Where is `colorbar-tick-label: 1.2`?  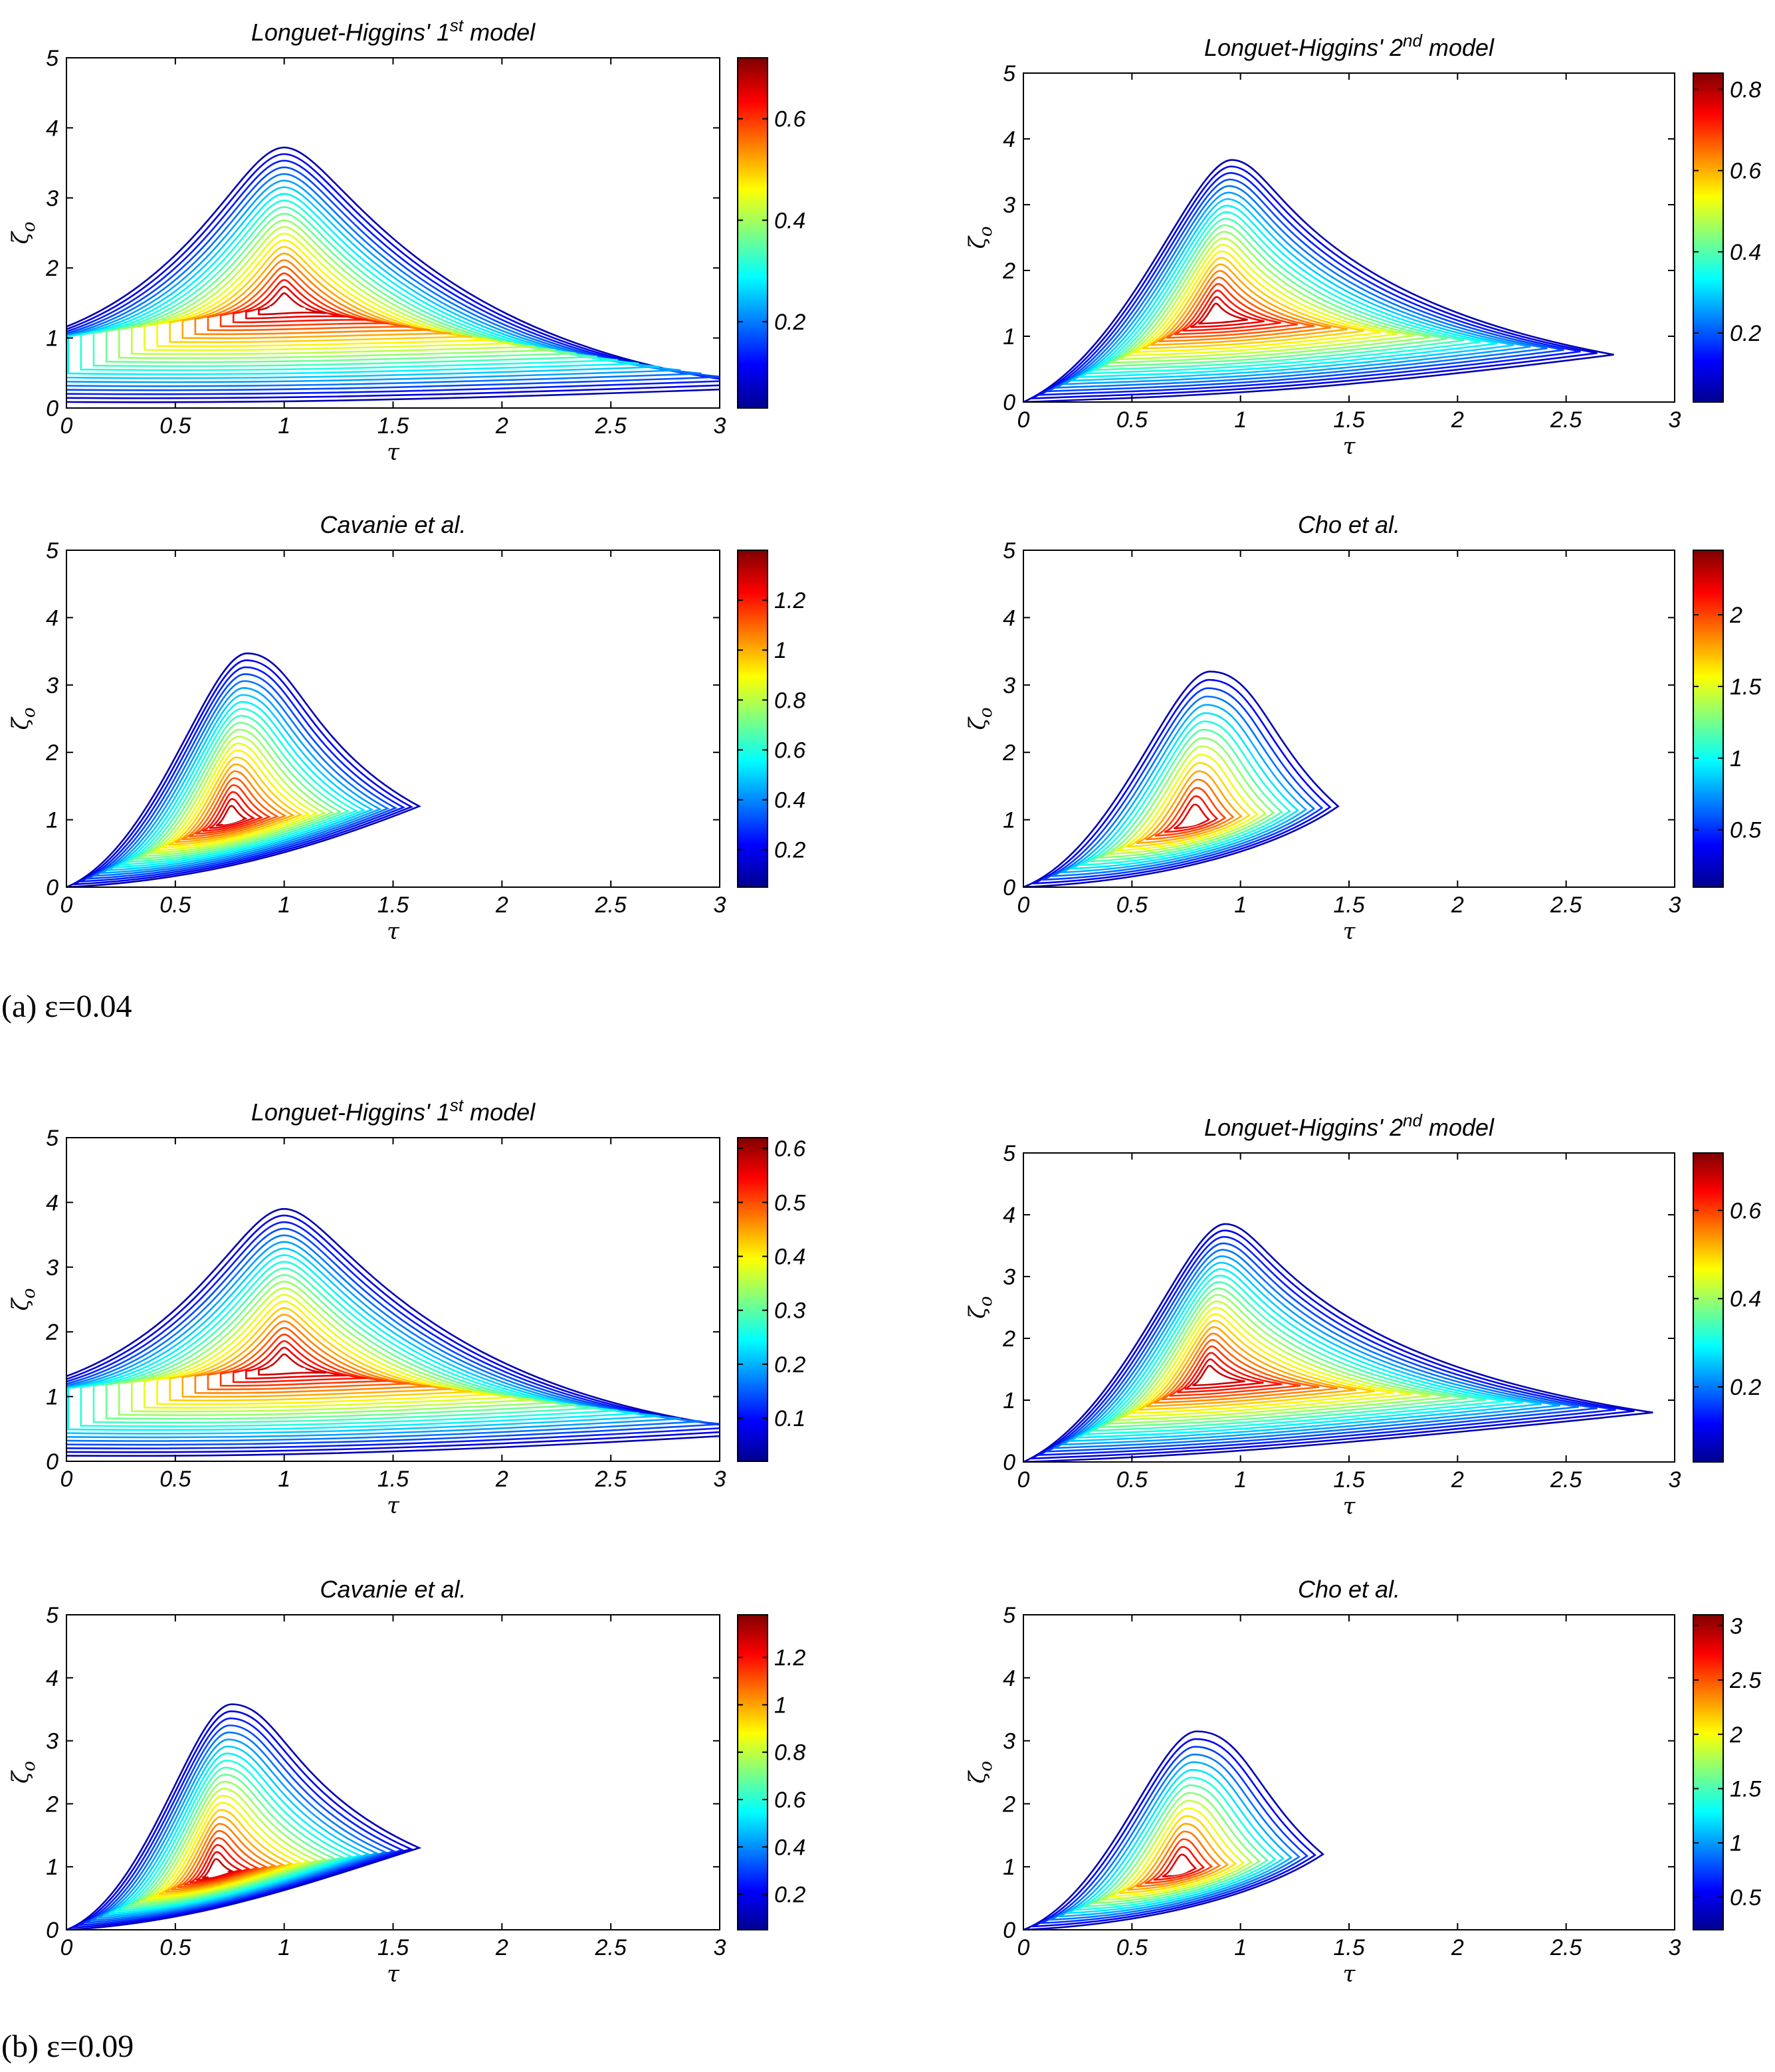 colorbar-tick-label: 1.2 is located at coordinates (789, 1658).